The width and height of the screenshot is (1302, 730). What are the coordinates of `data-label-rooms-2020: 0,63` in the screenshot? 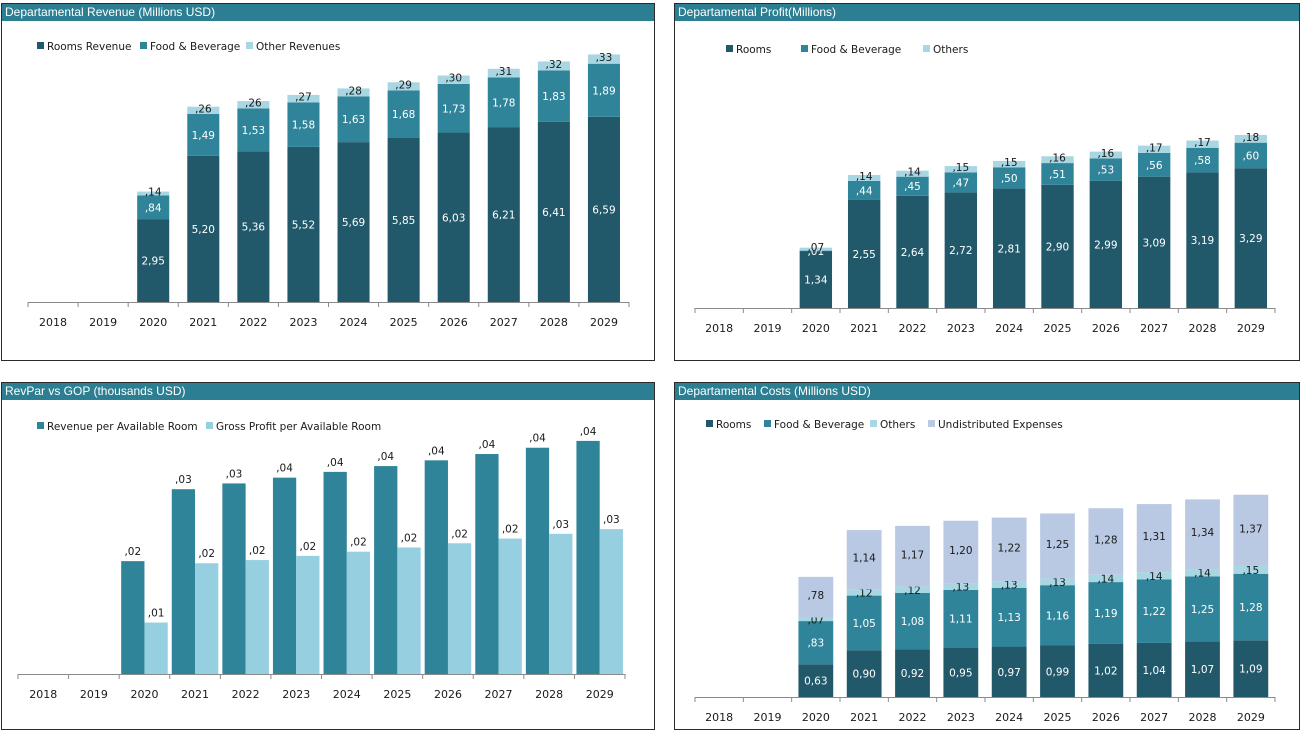 It's located at (815, 682).